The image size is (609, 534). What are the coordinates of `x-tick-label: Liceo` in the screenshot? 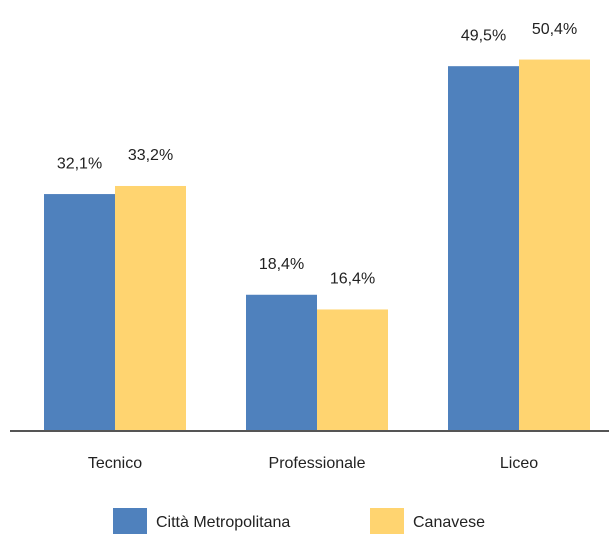 It's located at (519, 463).